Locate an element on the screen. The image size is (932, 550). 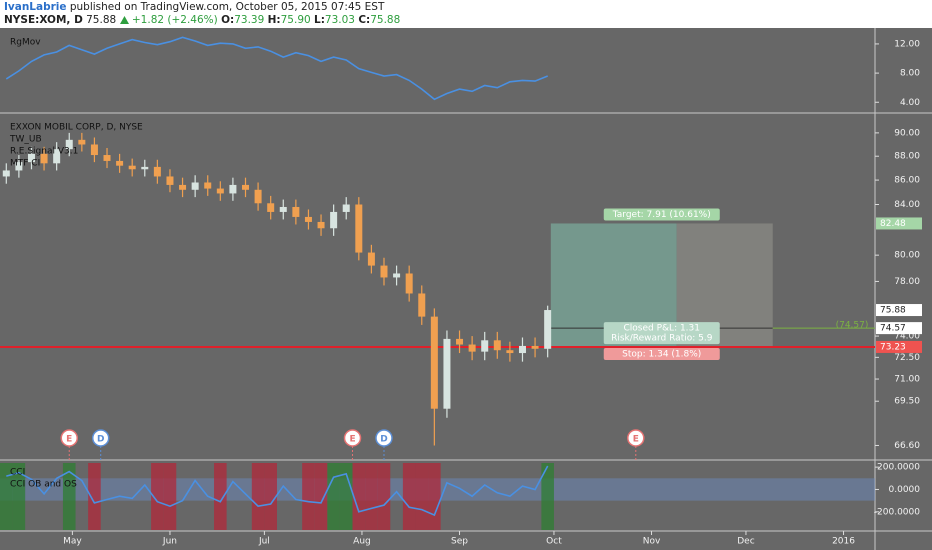
indicator-name: TW_UB is located at coordinates (25, 140).